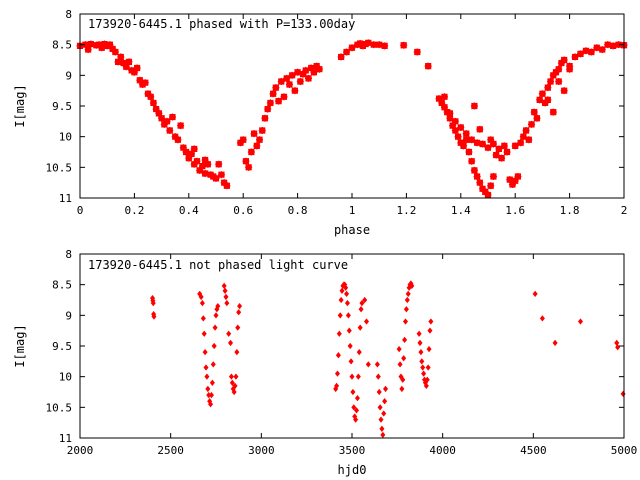 This screenshot has width=640, height=480. What do you see at coordinates (338, 346) in the screenshot?
I see `unphased-y-tick: 9.5` at bounding box center [338, 346].